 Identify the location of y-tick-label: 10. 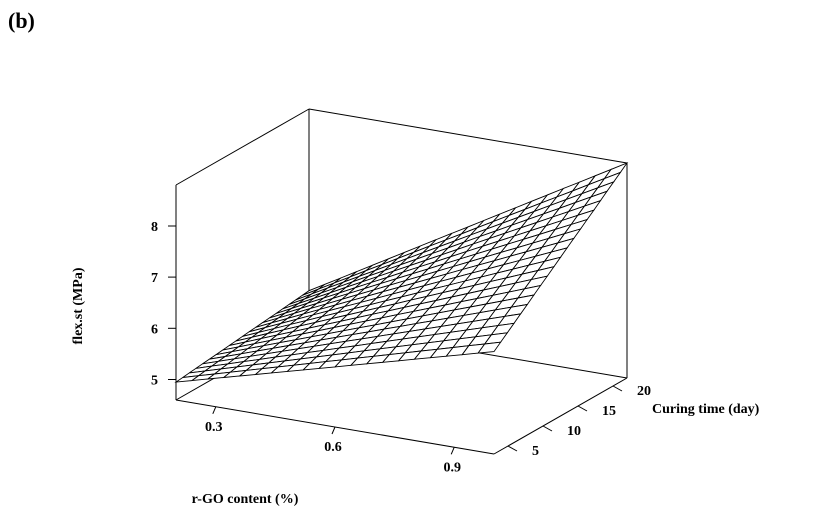
(574, 431).